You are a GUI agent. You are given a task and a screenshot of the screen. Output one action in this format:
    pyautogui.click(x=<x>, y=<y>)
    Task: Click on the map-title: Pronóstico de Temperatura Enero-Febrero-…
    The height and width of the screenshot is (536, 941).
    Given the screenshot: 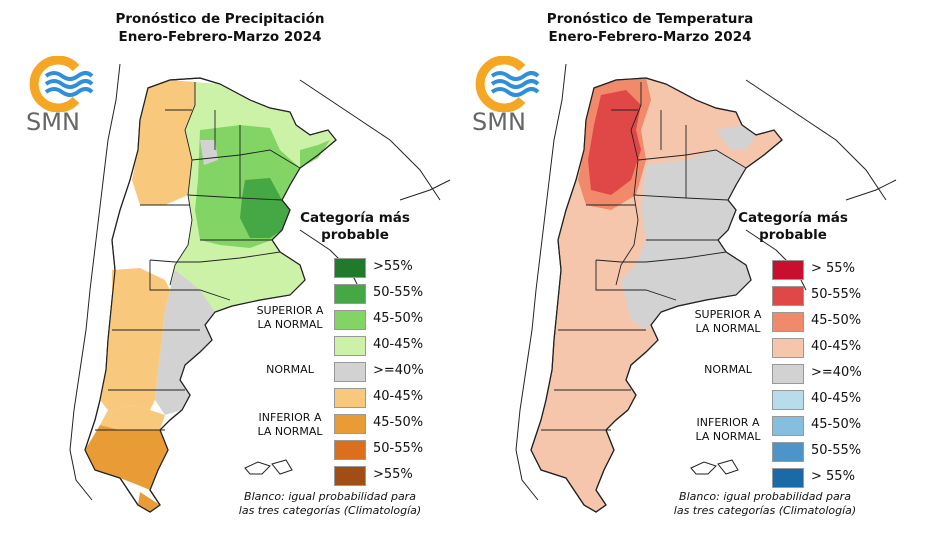 What is the action you would take?
    pyautogui.click(x=650, y=28)
    